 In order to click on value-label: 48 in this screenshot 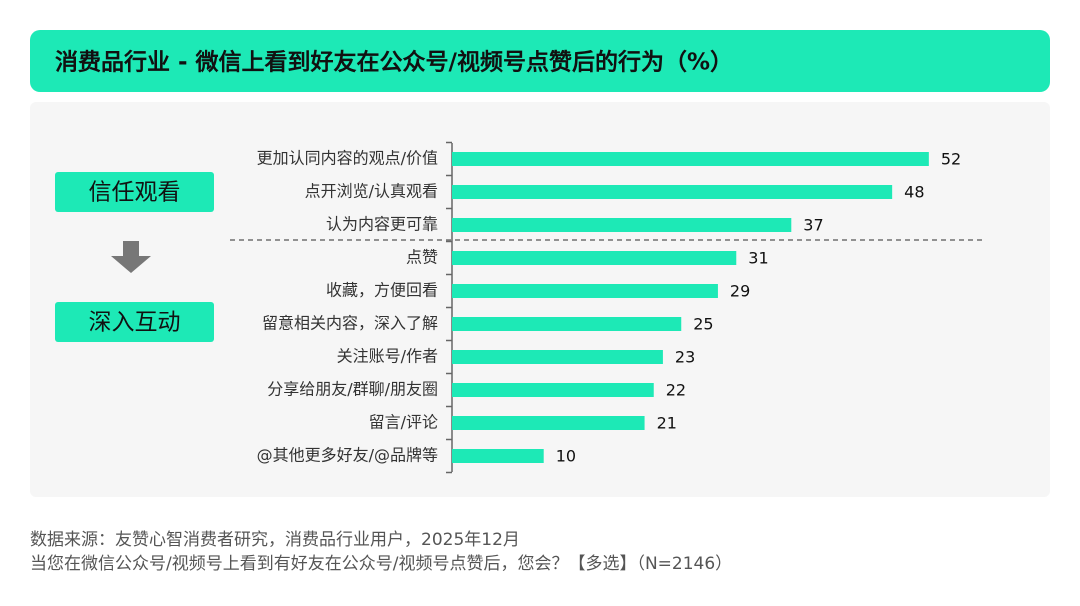, I will do `click(914, 192)`.